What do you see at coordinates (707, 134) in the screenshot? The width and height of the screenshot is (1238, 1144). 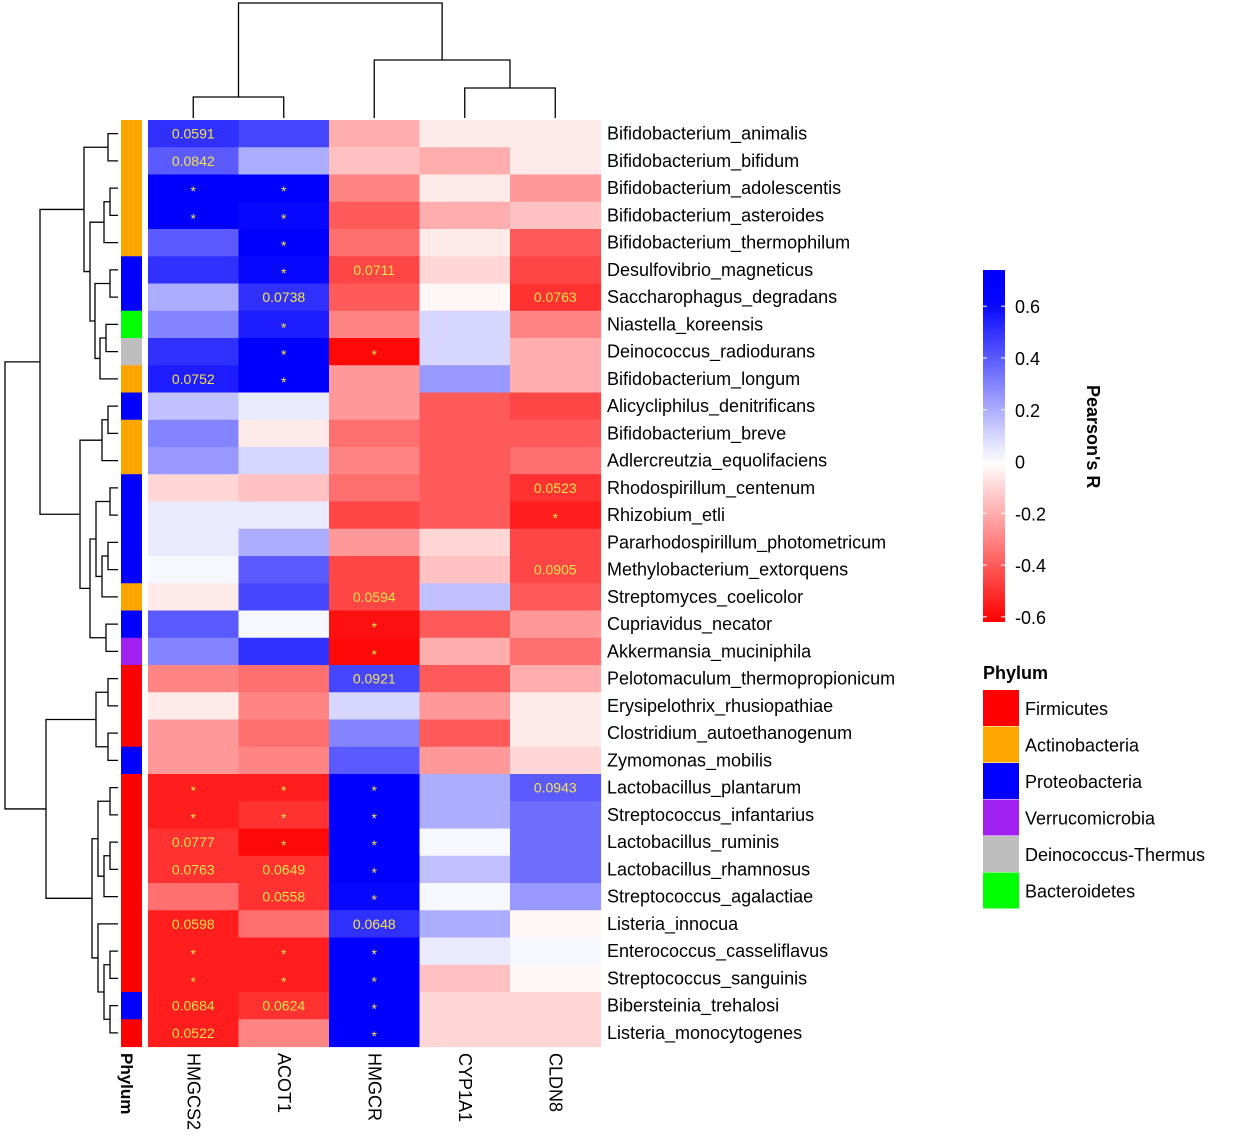 I see `row-label: Bifidobacterium_animalis` at bounding box center [707, 134].